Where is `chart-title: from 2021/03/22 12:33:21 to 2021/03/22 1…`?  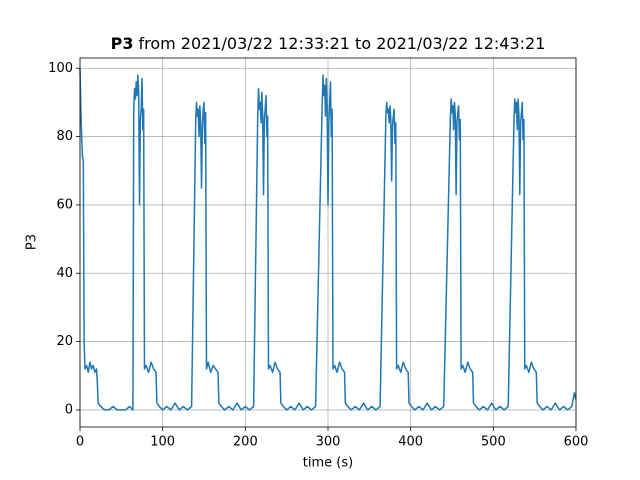 chart-title: from 2021/03/22 12:33:21 to 2021/03/22 1… is located at coordinates (341, 43).